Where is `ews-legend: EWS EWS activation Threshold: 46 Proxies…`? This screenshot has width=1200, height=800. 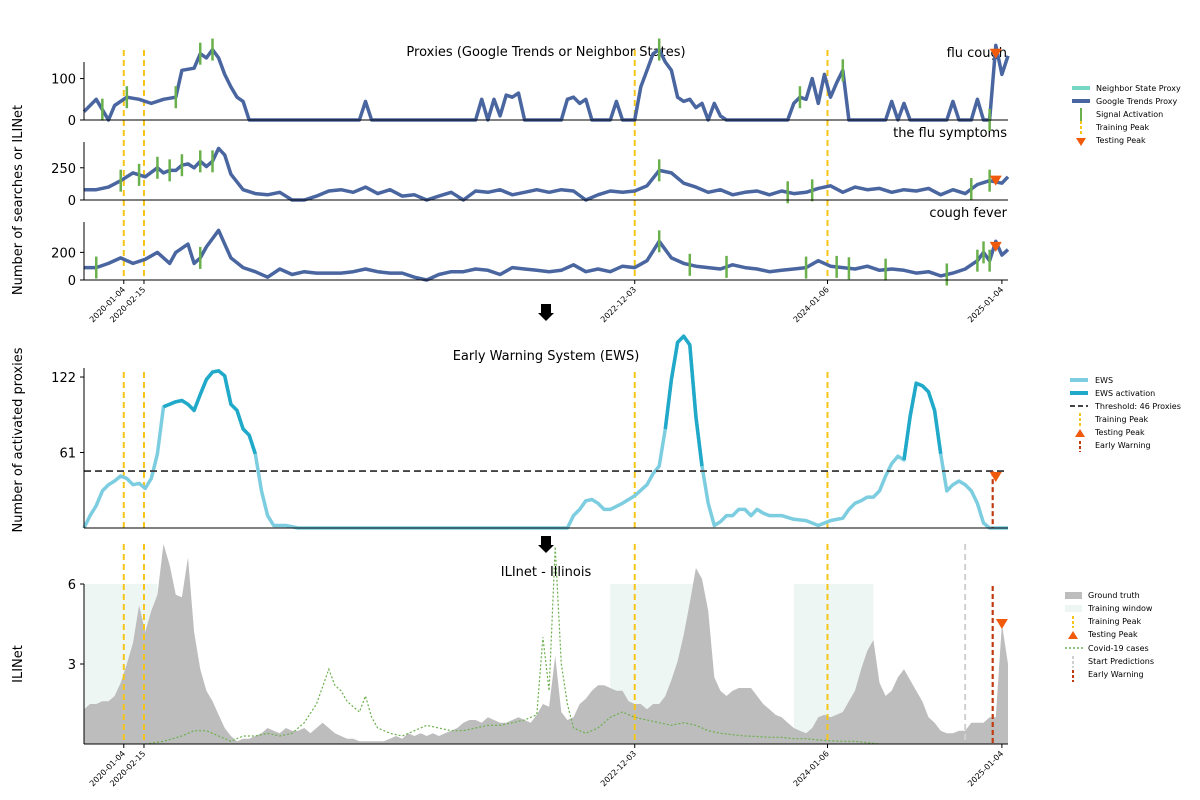 ews-legend: EWS EWS activation Threshold: 46 Proxies… is located at coordinates (1125, 414).